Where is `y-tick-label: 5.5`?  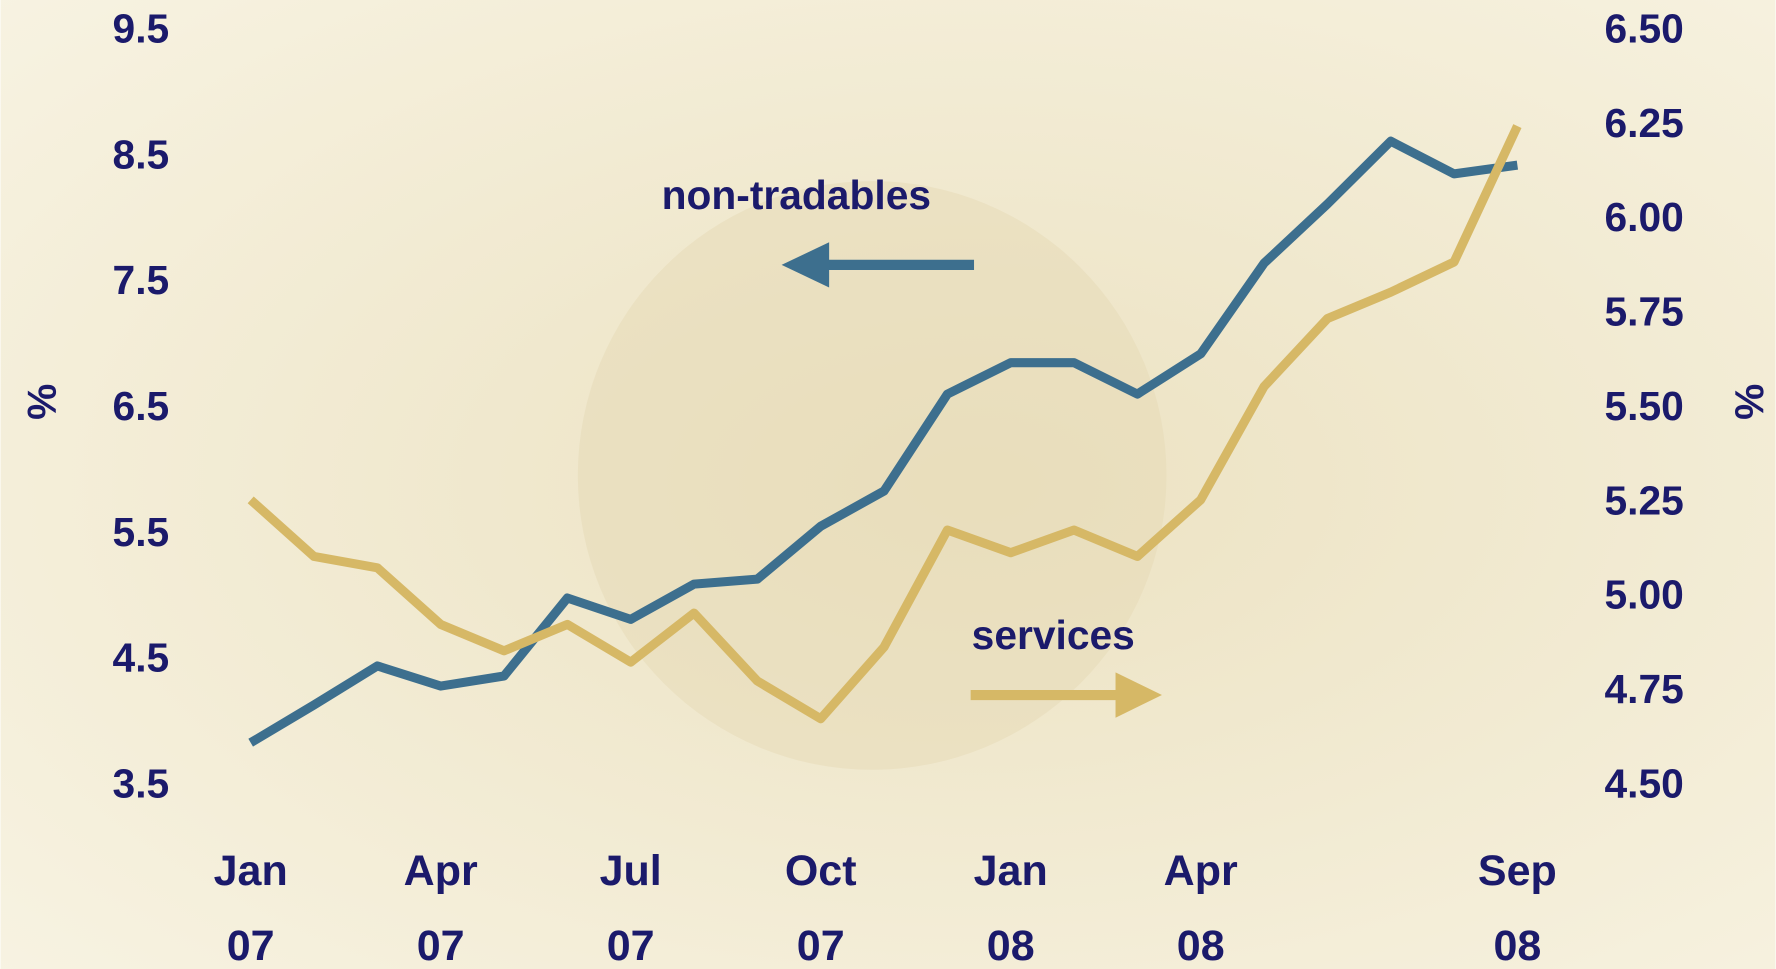 y-tick-label: 5.5 is located at coordinates (141, 532).